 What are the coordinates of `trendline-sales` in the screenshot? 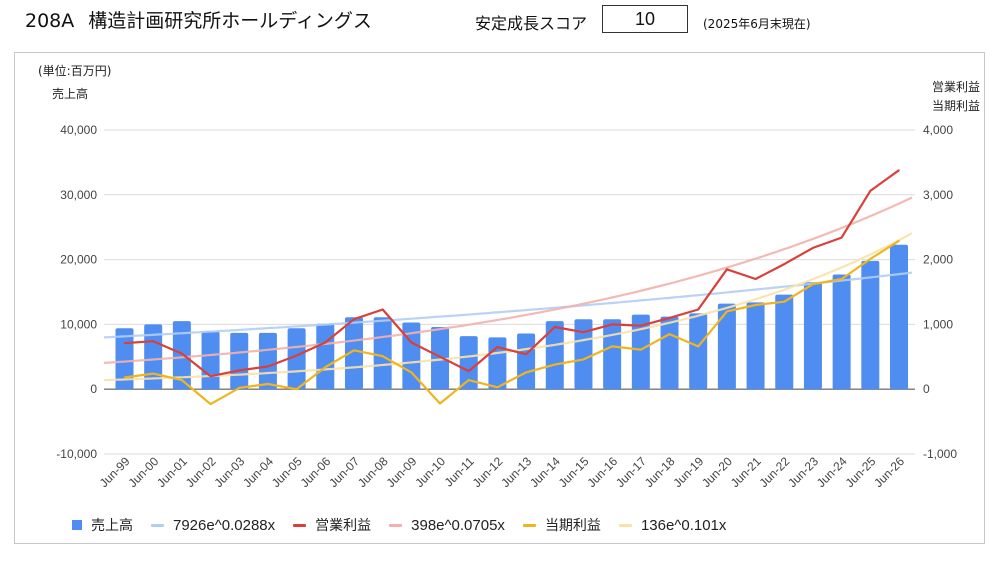 It's located at (508, 305).